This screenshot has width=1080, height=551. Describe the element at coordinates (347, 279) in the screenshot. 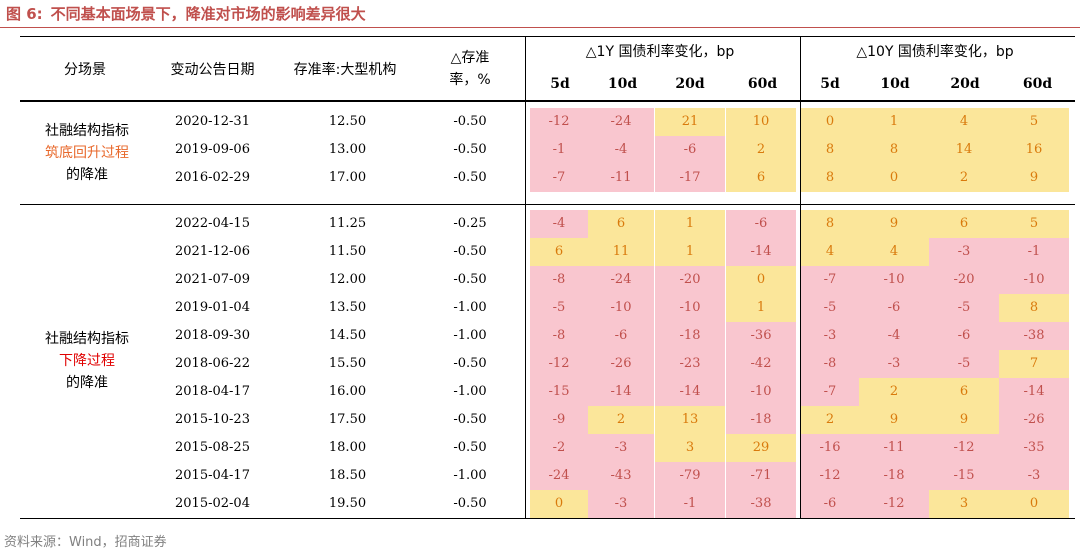

I see `cell-rrr: 12.00` at that location.